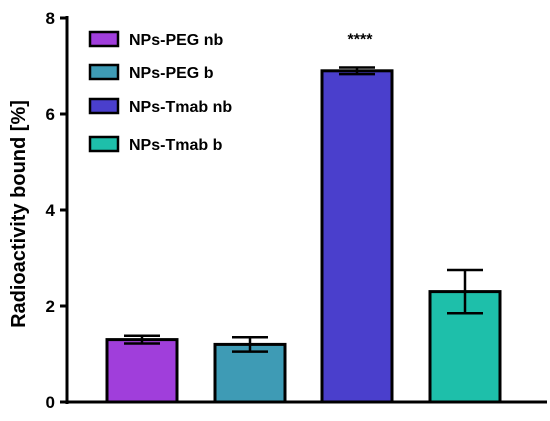 The image size is (550, 421). I want to click on y-tick-label: 2, so click(50, 306).